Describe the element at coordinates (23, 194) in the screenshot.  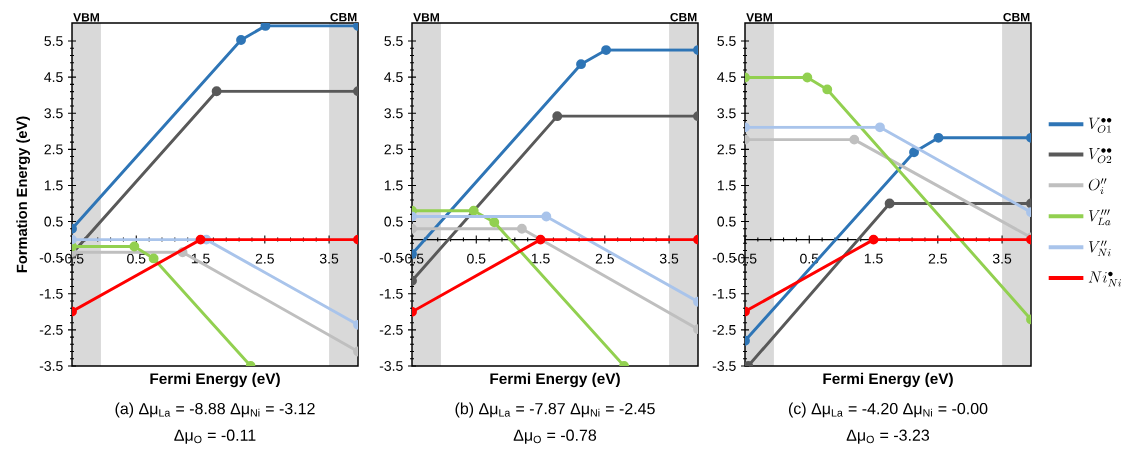
I see `y-axis-title: Formation Energy (eV)` at that location.